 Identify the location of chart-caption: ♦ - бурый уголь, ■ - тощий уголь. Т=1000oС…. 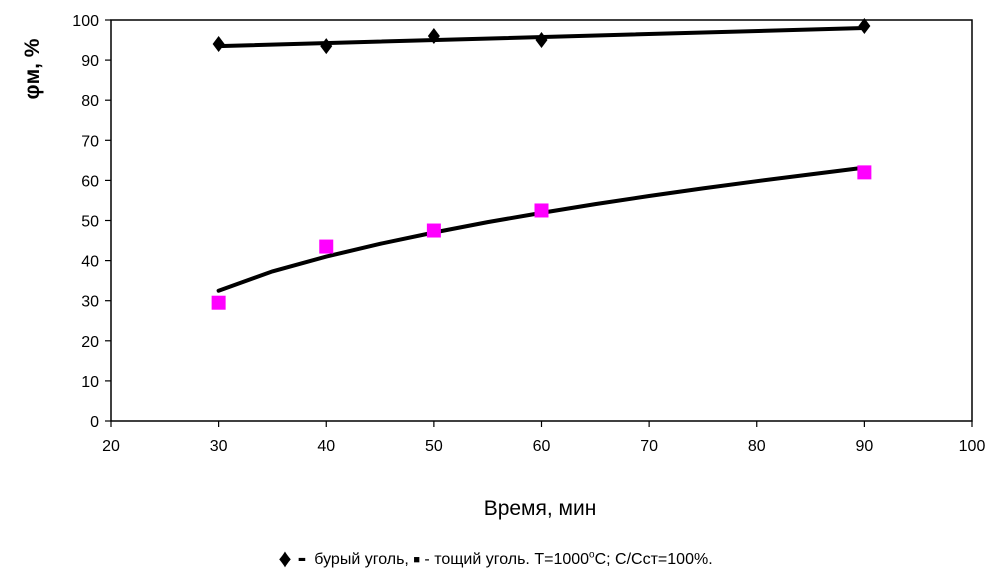
(495, 558).